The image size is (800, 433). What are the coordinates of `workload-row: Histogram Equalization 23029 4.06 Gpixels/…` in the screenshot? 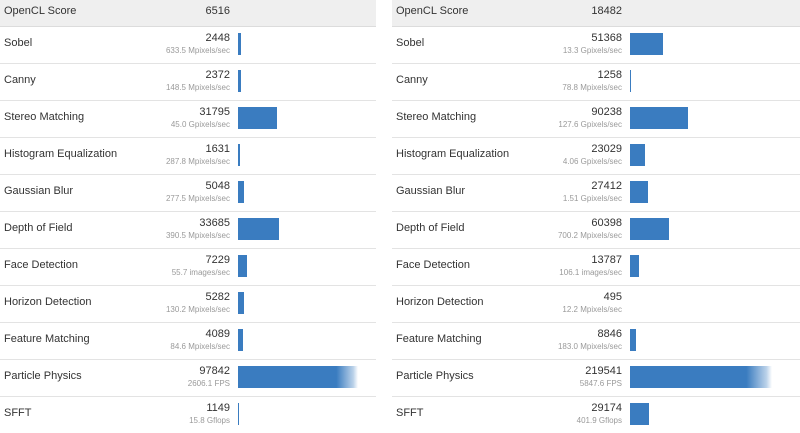 It's located at (596, 156).